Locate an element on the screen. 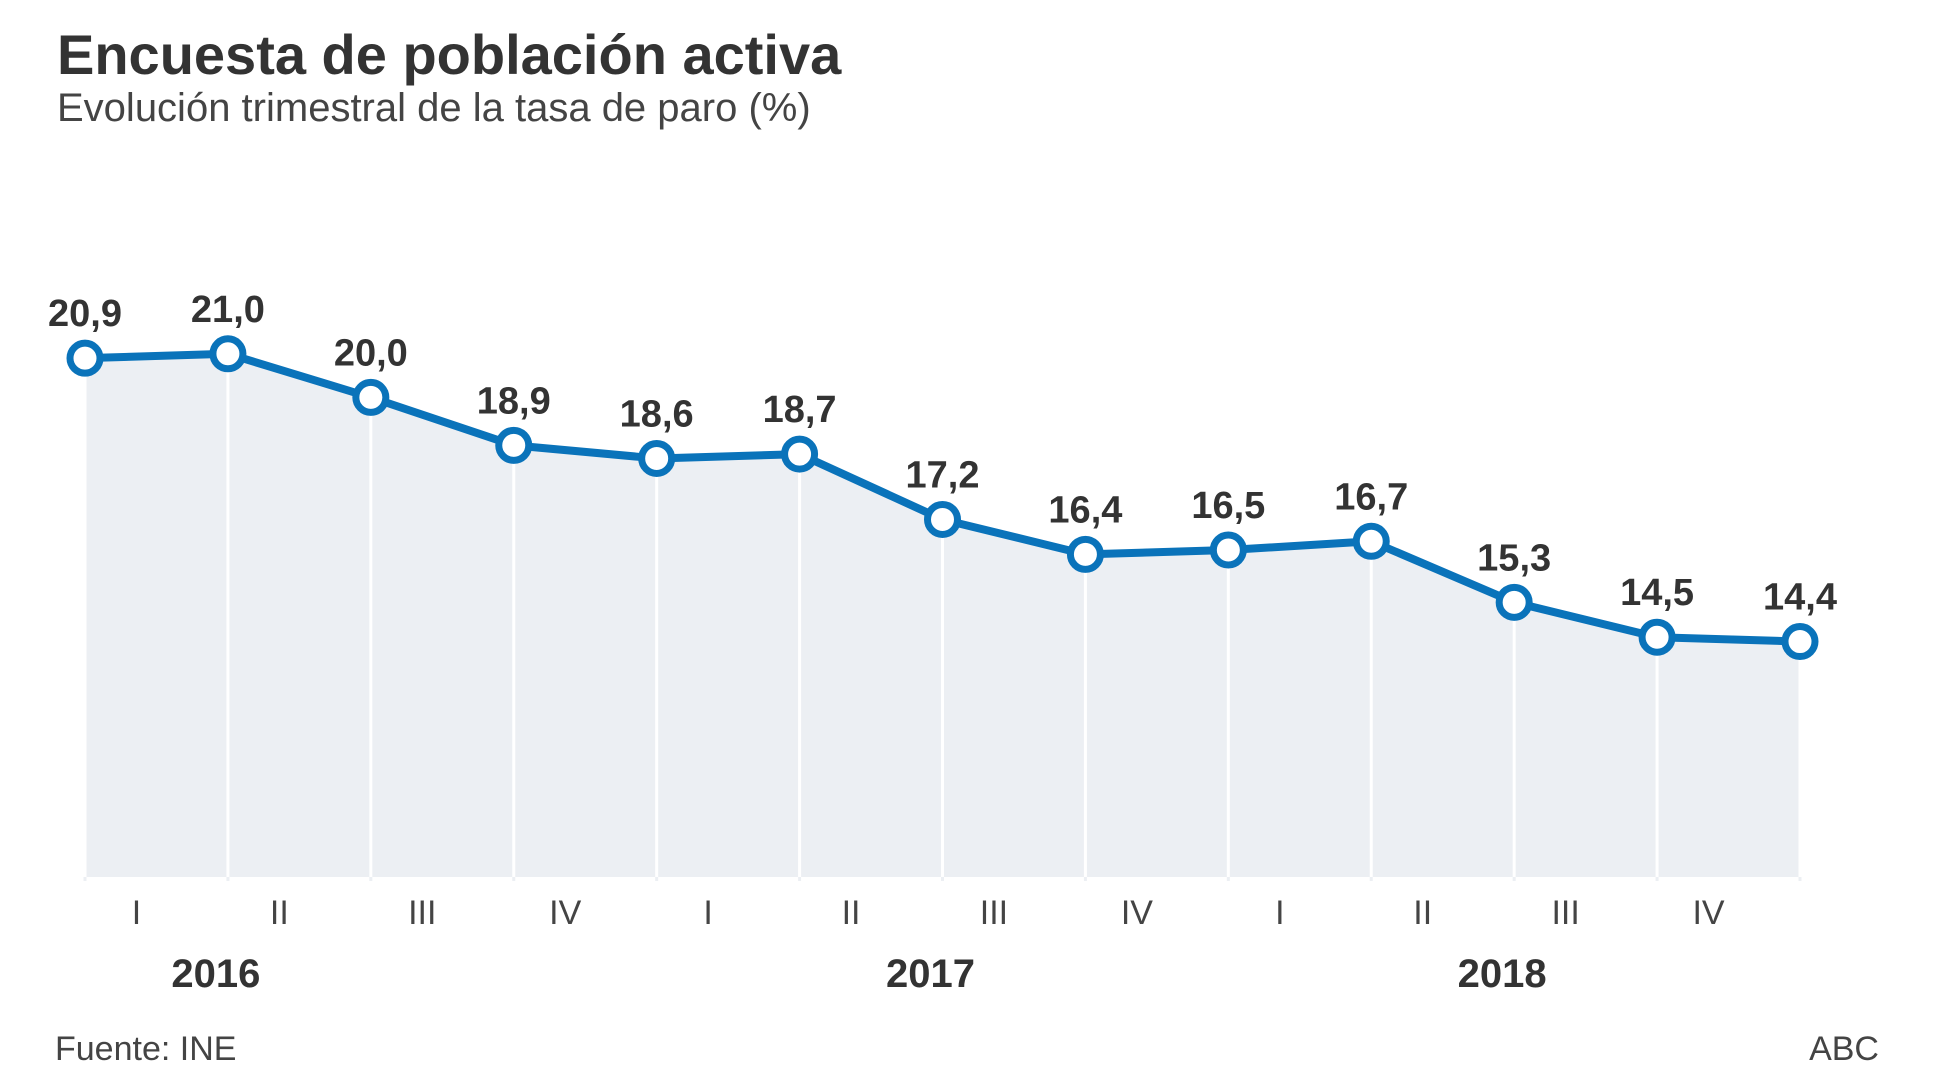 The height and width of the screenshot is (1090, 1937). data-label: 16,5 is located at coordinates (1228, 506).